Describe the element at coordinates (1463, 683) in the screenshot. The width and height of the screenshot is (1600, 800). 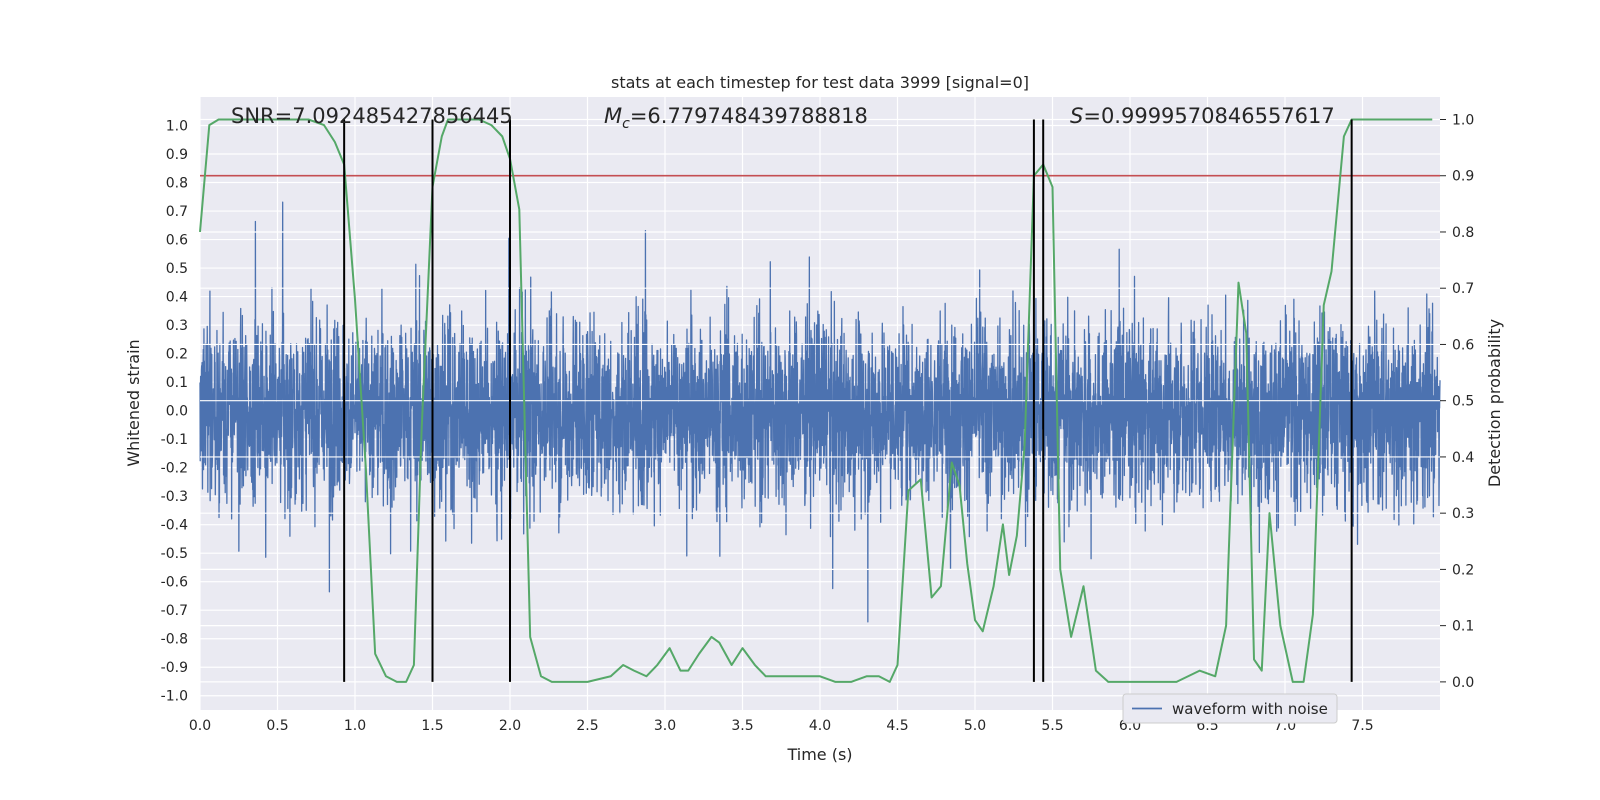
I see `y2-tick-label: 0.0` at that location.